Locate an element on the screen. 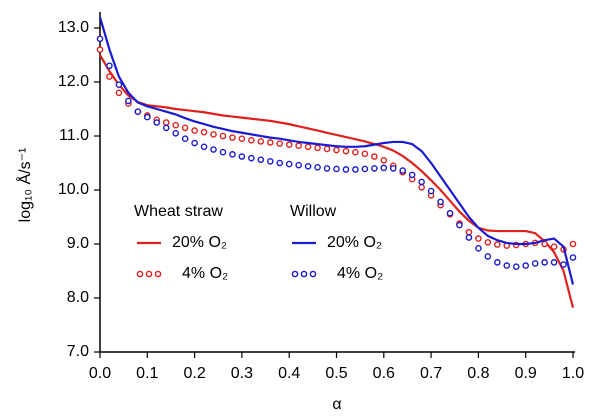 This screenshot has width=591, height=416. x-tick-label: 0.1 is located at coordinates (147, 373).